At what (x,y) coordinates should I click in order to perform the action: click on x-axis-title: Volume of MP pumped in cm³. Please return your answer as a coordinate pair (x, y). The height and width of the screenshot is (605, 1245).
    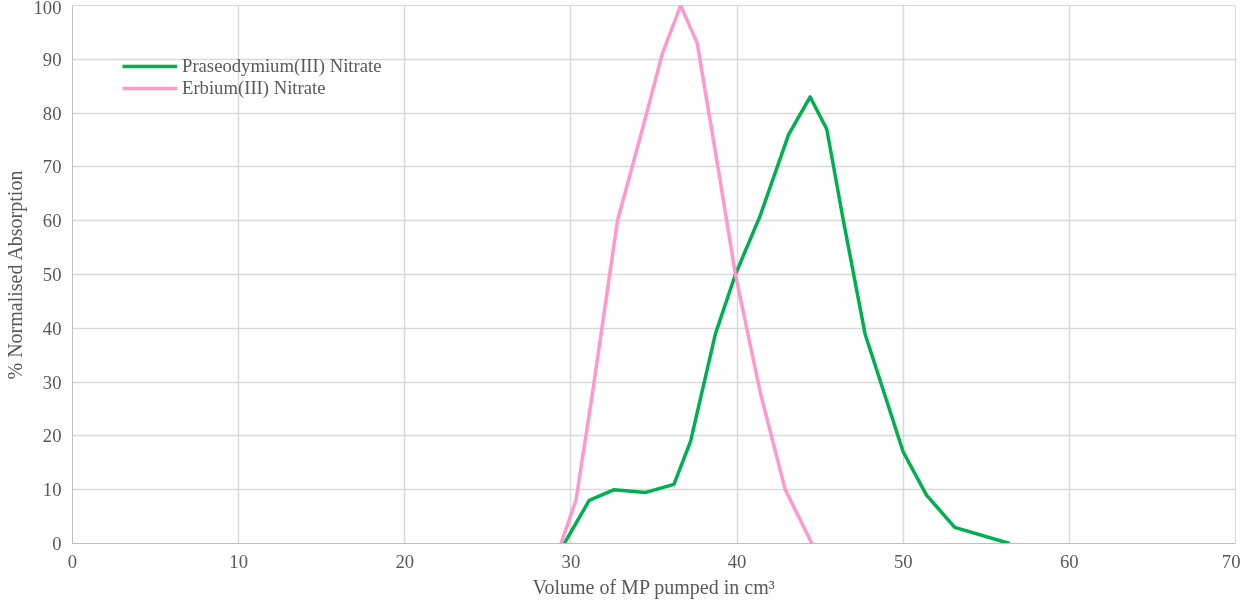
    Looking at the image, I should click on (653, 587).